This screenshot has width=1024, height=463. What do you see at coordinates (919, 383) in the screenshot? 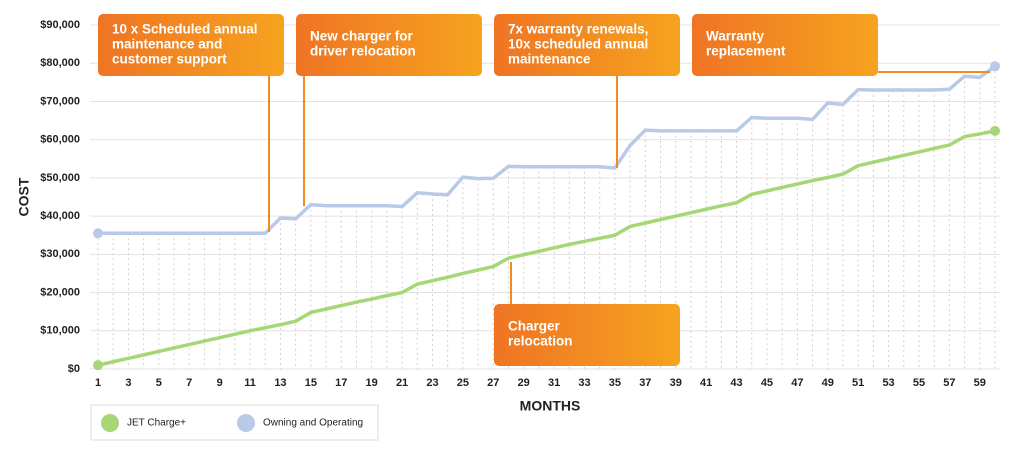
I see `x-tick-label: 55` at bounding box center [919, 383].